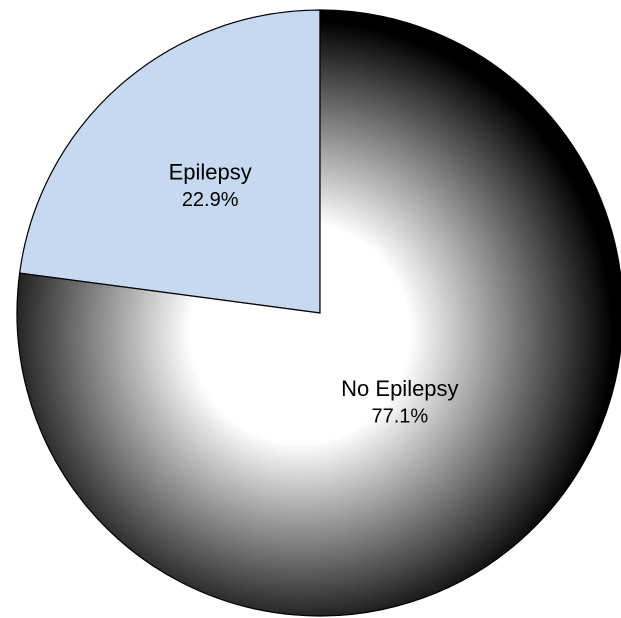 The height and width of the screenshot is (618, 621). I want to click on slice-value-label: 77.1%, so click(400, 416).